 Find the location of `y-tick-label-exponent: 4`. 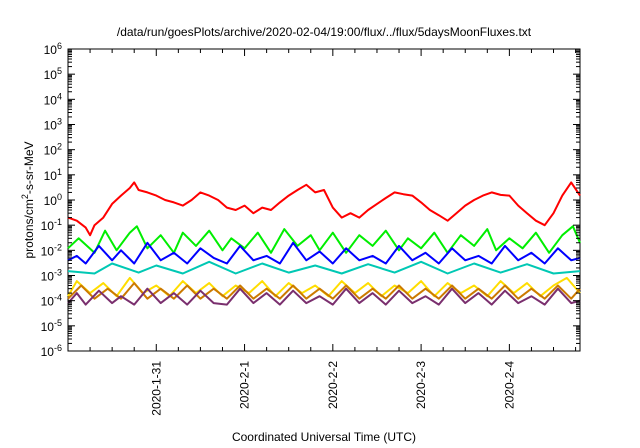

y-tick-label-exponent: 4 is located at coordinates (59, 96).